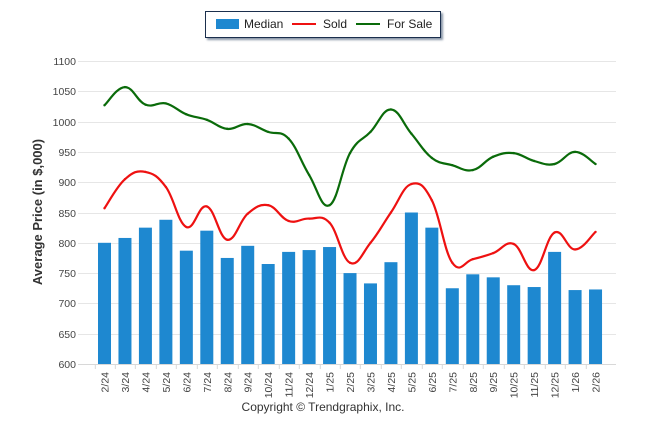 This screenshot has width=646, height=434. I want to click on legend-item-for-sale: For Sale, so click(394, 24).